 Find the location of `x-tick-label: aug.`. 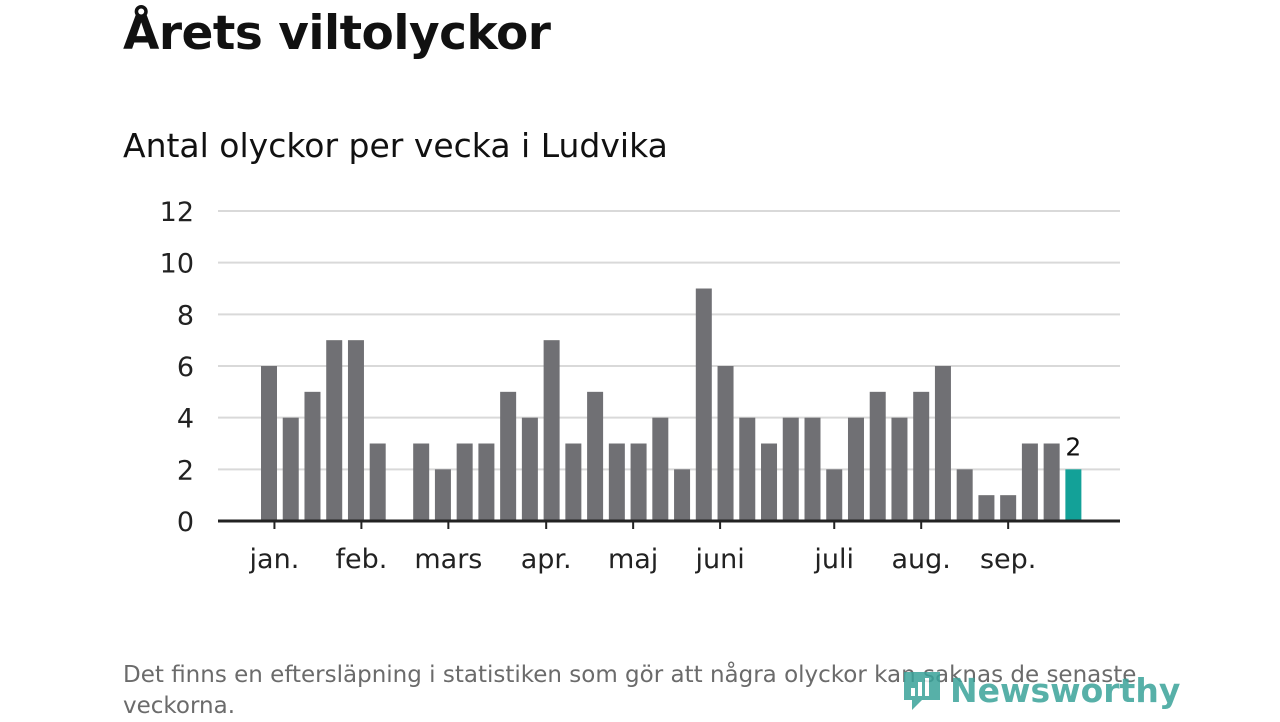

x-tick-label: aug. is located at coordinates (921, 559).